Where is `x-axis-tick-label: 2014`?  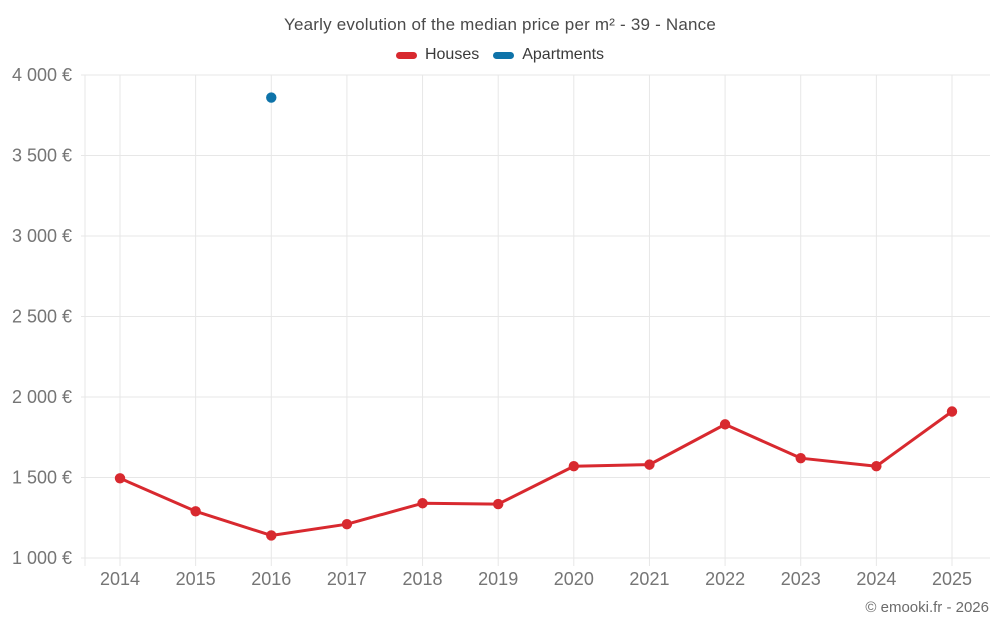
x-axis-tick-label: 2014 is located at coordinates (120, 579).